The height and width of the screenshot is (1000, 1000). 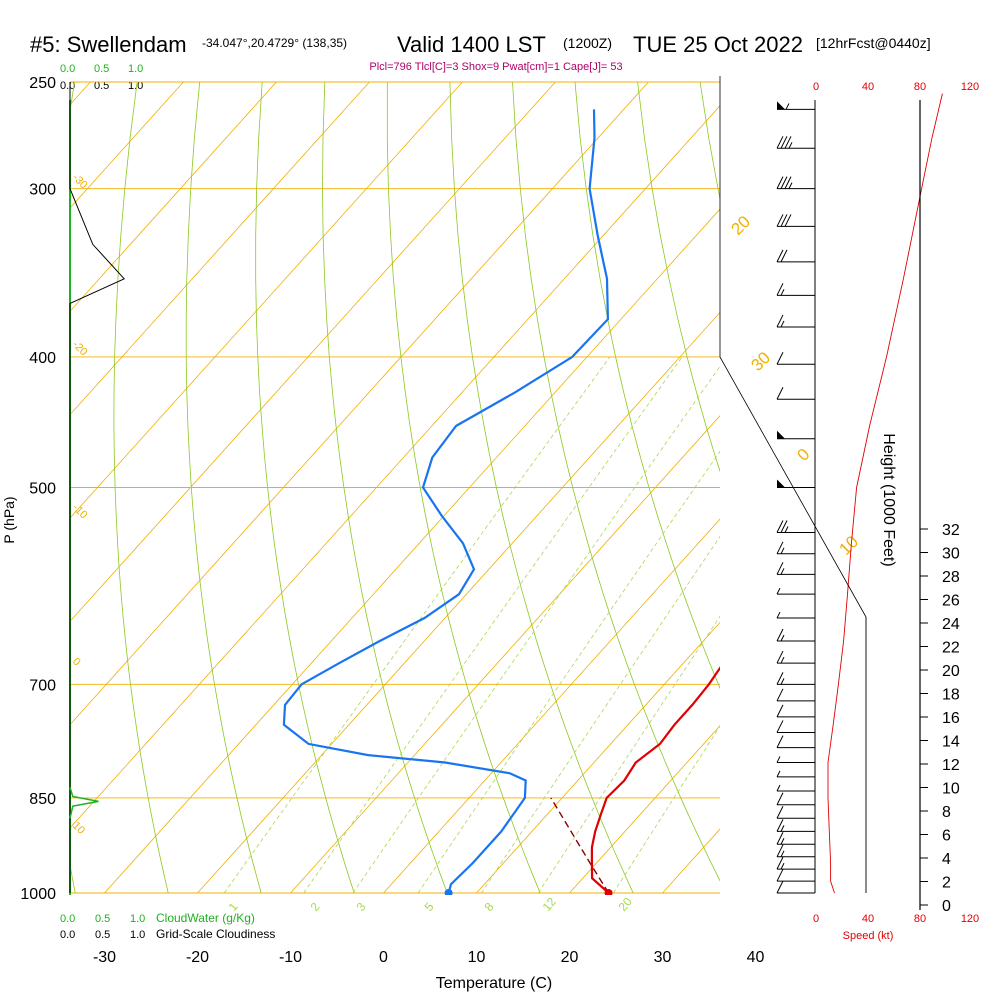 What do you see at coordinates (197, 957) in the screenshot?
I see `temperature-tick-label: -20` at bounding box center [197, 957].